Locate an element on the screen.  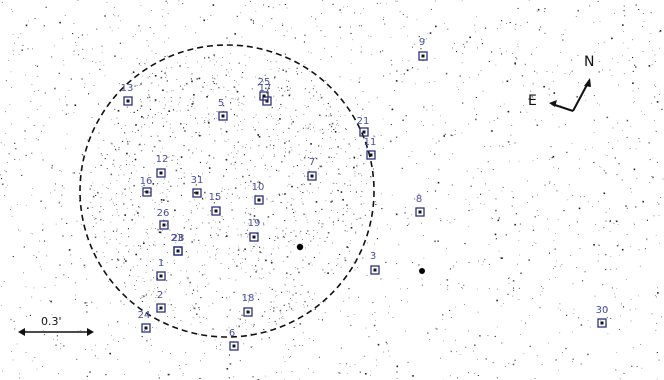
source-marker-3: 3 is located at coordinates (375, 263).